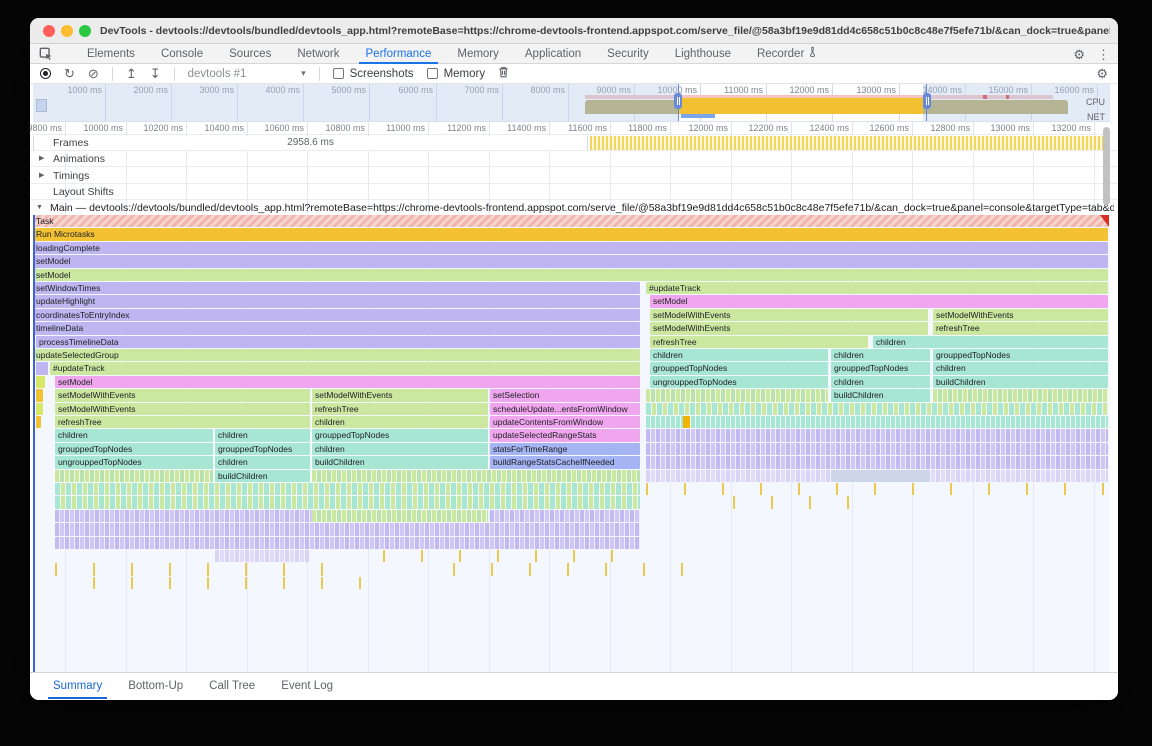  Describe the element at coordinates (336, 301) in the screenshot. I see `flame-bar-updatehighlight: updateHighlight` at that location.